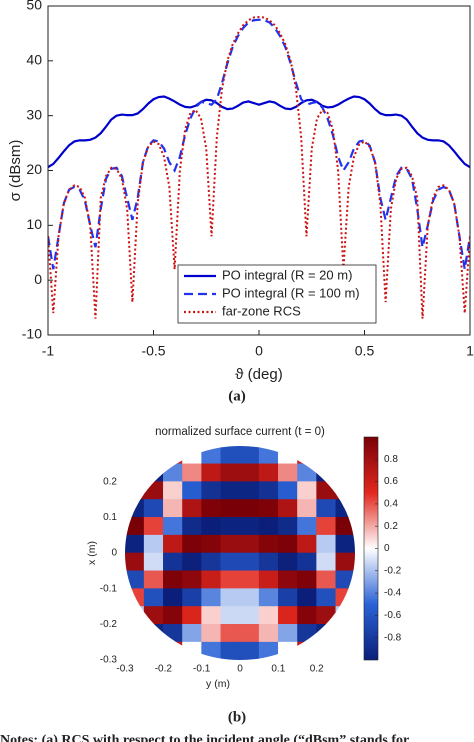 The image size is (474, 742). What do you see at coordinates (387, 548) in the screenshot?
I see `colorbar-tick-label: 0` at bounding box center [387, 548].